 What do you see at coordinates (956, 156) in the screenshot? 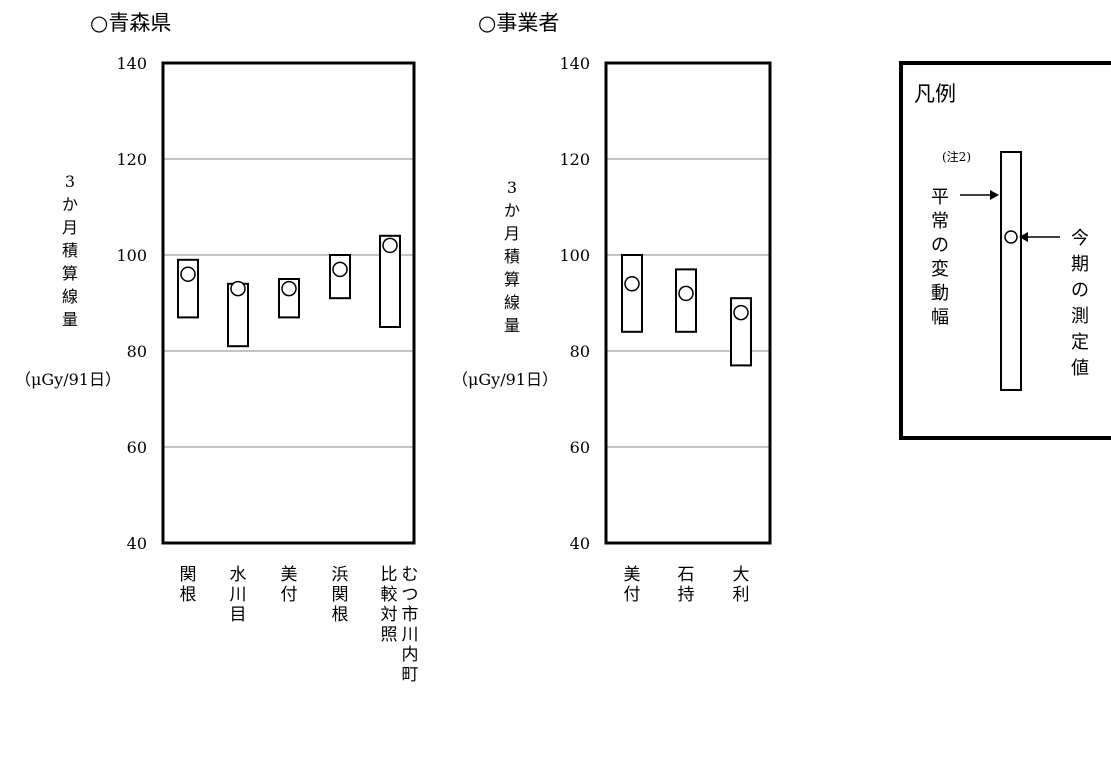
I see `legend-note: (注2)` at bounding box center [956, 156].